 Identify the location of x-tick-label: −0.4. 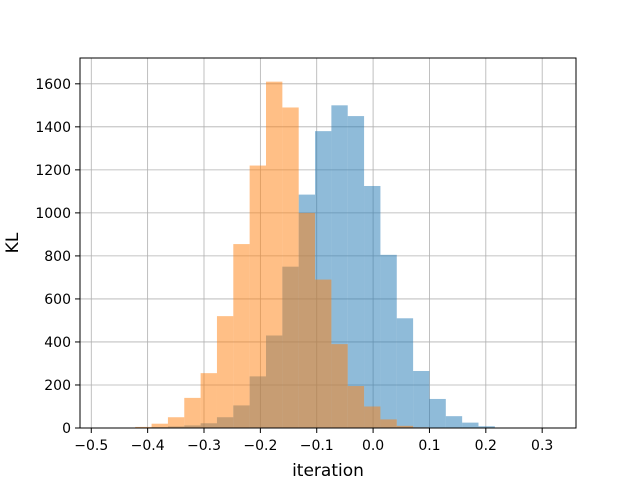
(148, 446).